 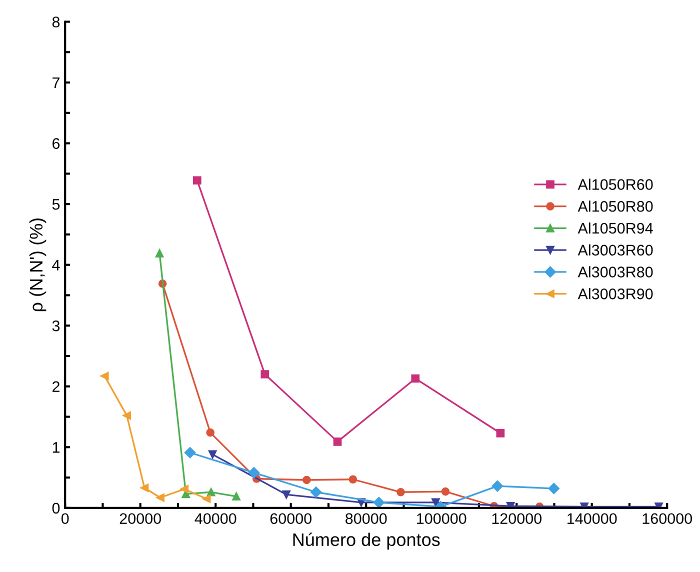 I want to click on y-axis-title: ρ (N,N') (%), so click(x=37, y=265).